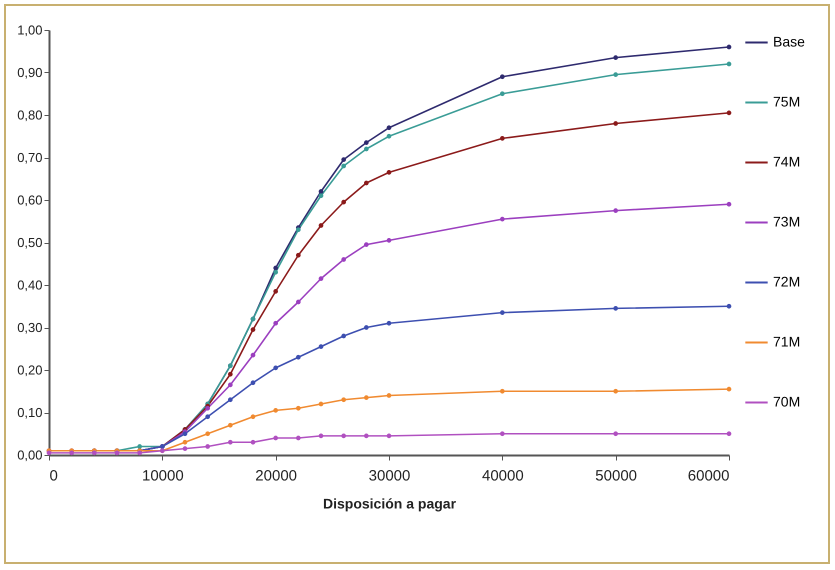 The image size is (835, 570). Describe the element at coordinates (786, 222) in the screenshot. I see `legend-label: 73M` at that location.